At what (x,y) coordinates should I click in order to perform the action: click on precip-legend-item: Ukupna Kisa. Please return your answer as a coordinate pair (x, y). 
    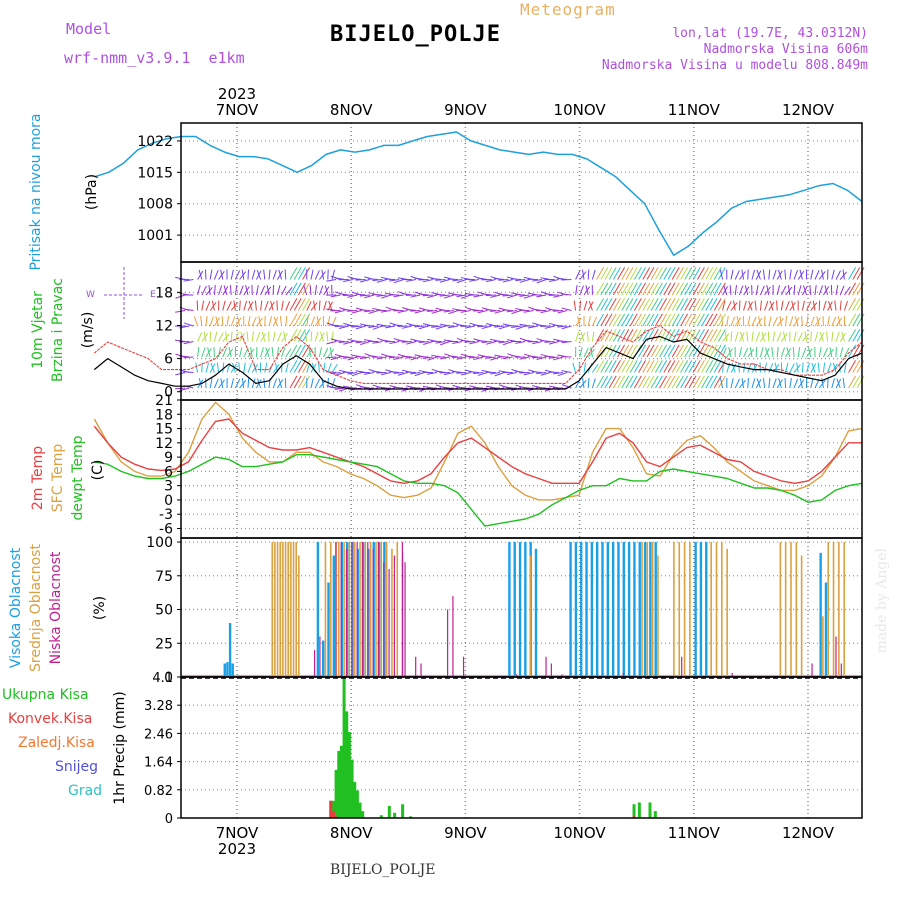
    Looking at the image, I should click on (45, 695).